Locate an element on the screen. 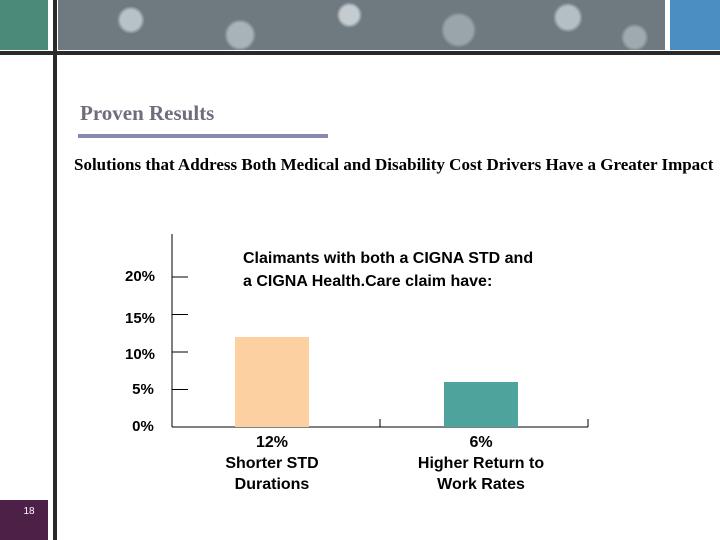  category-label-line2: Durations is located at coordinates (272, 484).